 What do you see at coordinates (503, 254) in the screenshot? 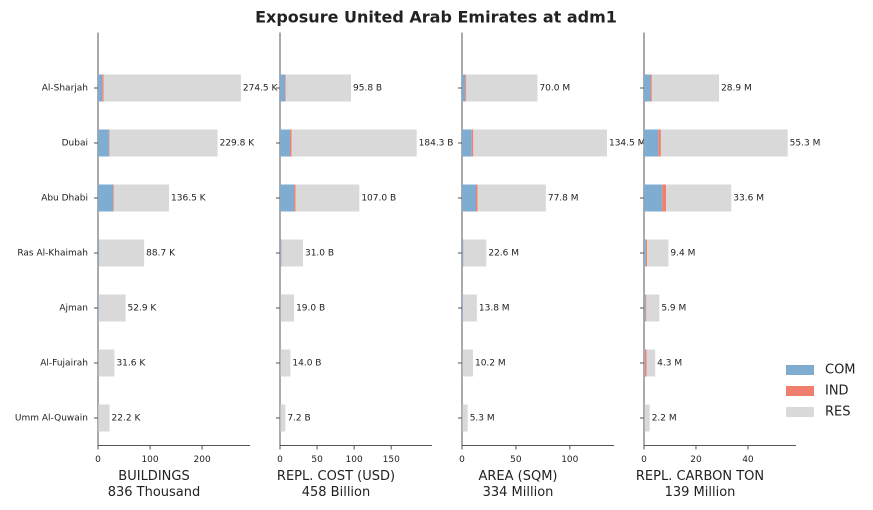
I see `total-label: 22.6 M` at bounding box center [503, 254].